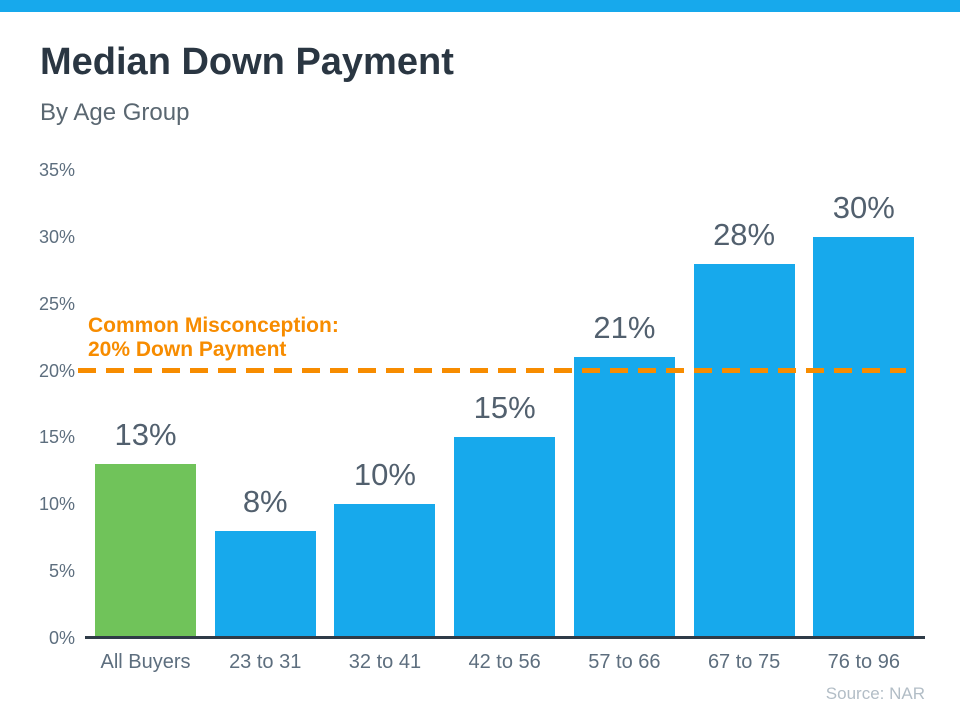 Image resolution: width=960 pixels, height=720 pixels. I want to click on bar-value-label: 8%, so click(265, 502).